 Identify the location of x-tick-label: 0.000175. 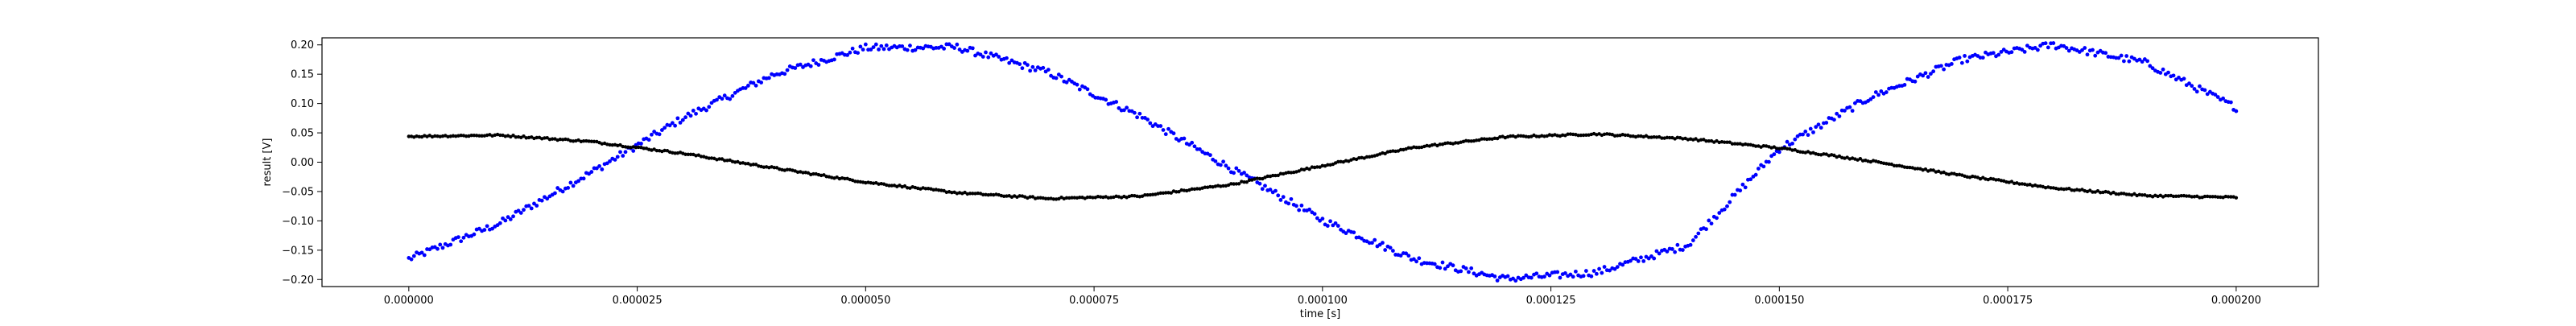
(2008, 301).